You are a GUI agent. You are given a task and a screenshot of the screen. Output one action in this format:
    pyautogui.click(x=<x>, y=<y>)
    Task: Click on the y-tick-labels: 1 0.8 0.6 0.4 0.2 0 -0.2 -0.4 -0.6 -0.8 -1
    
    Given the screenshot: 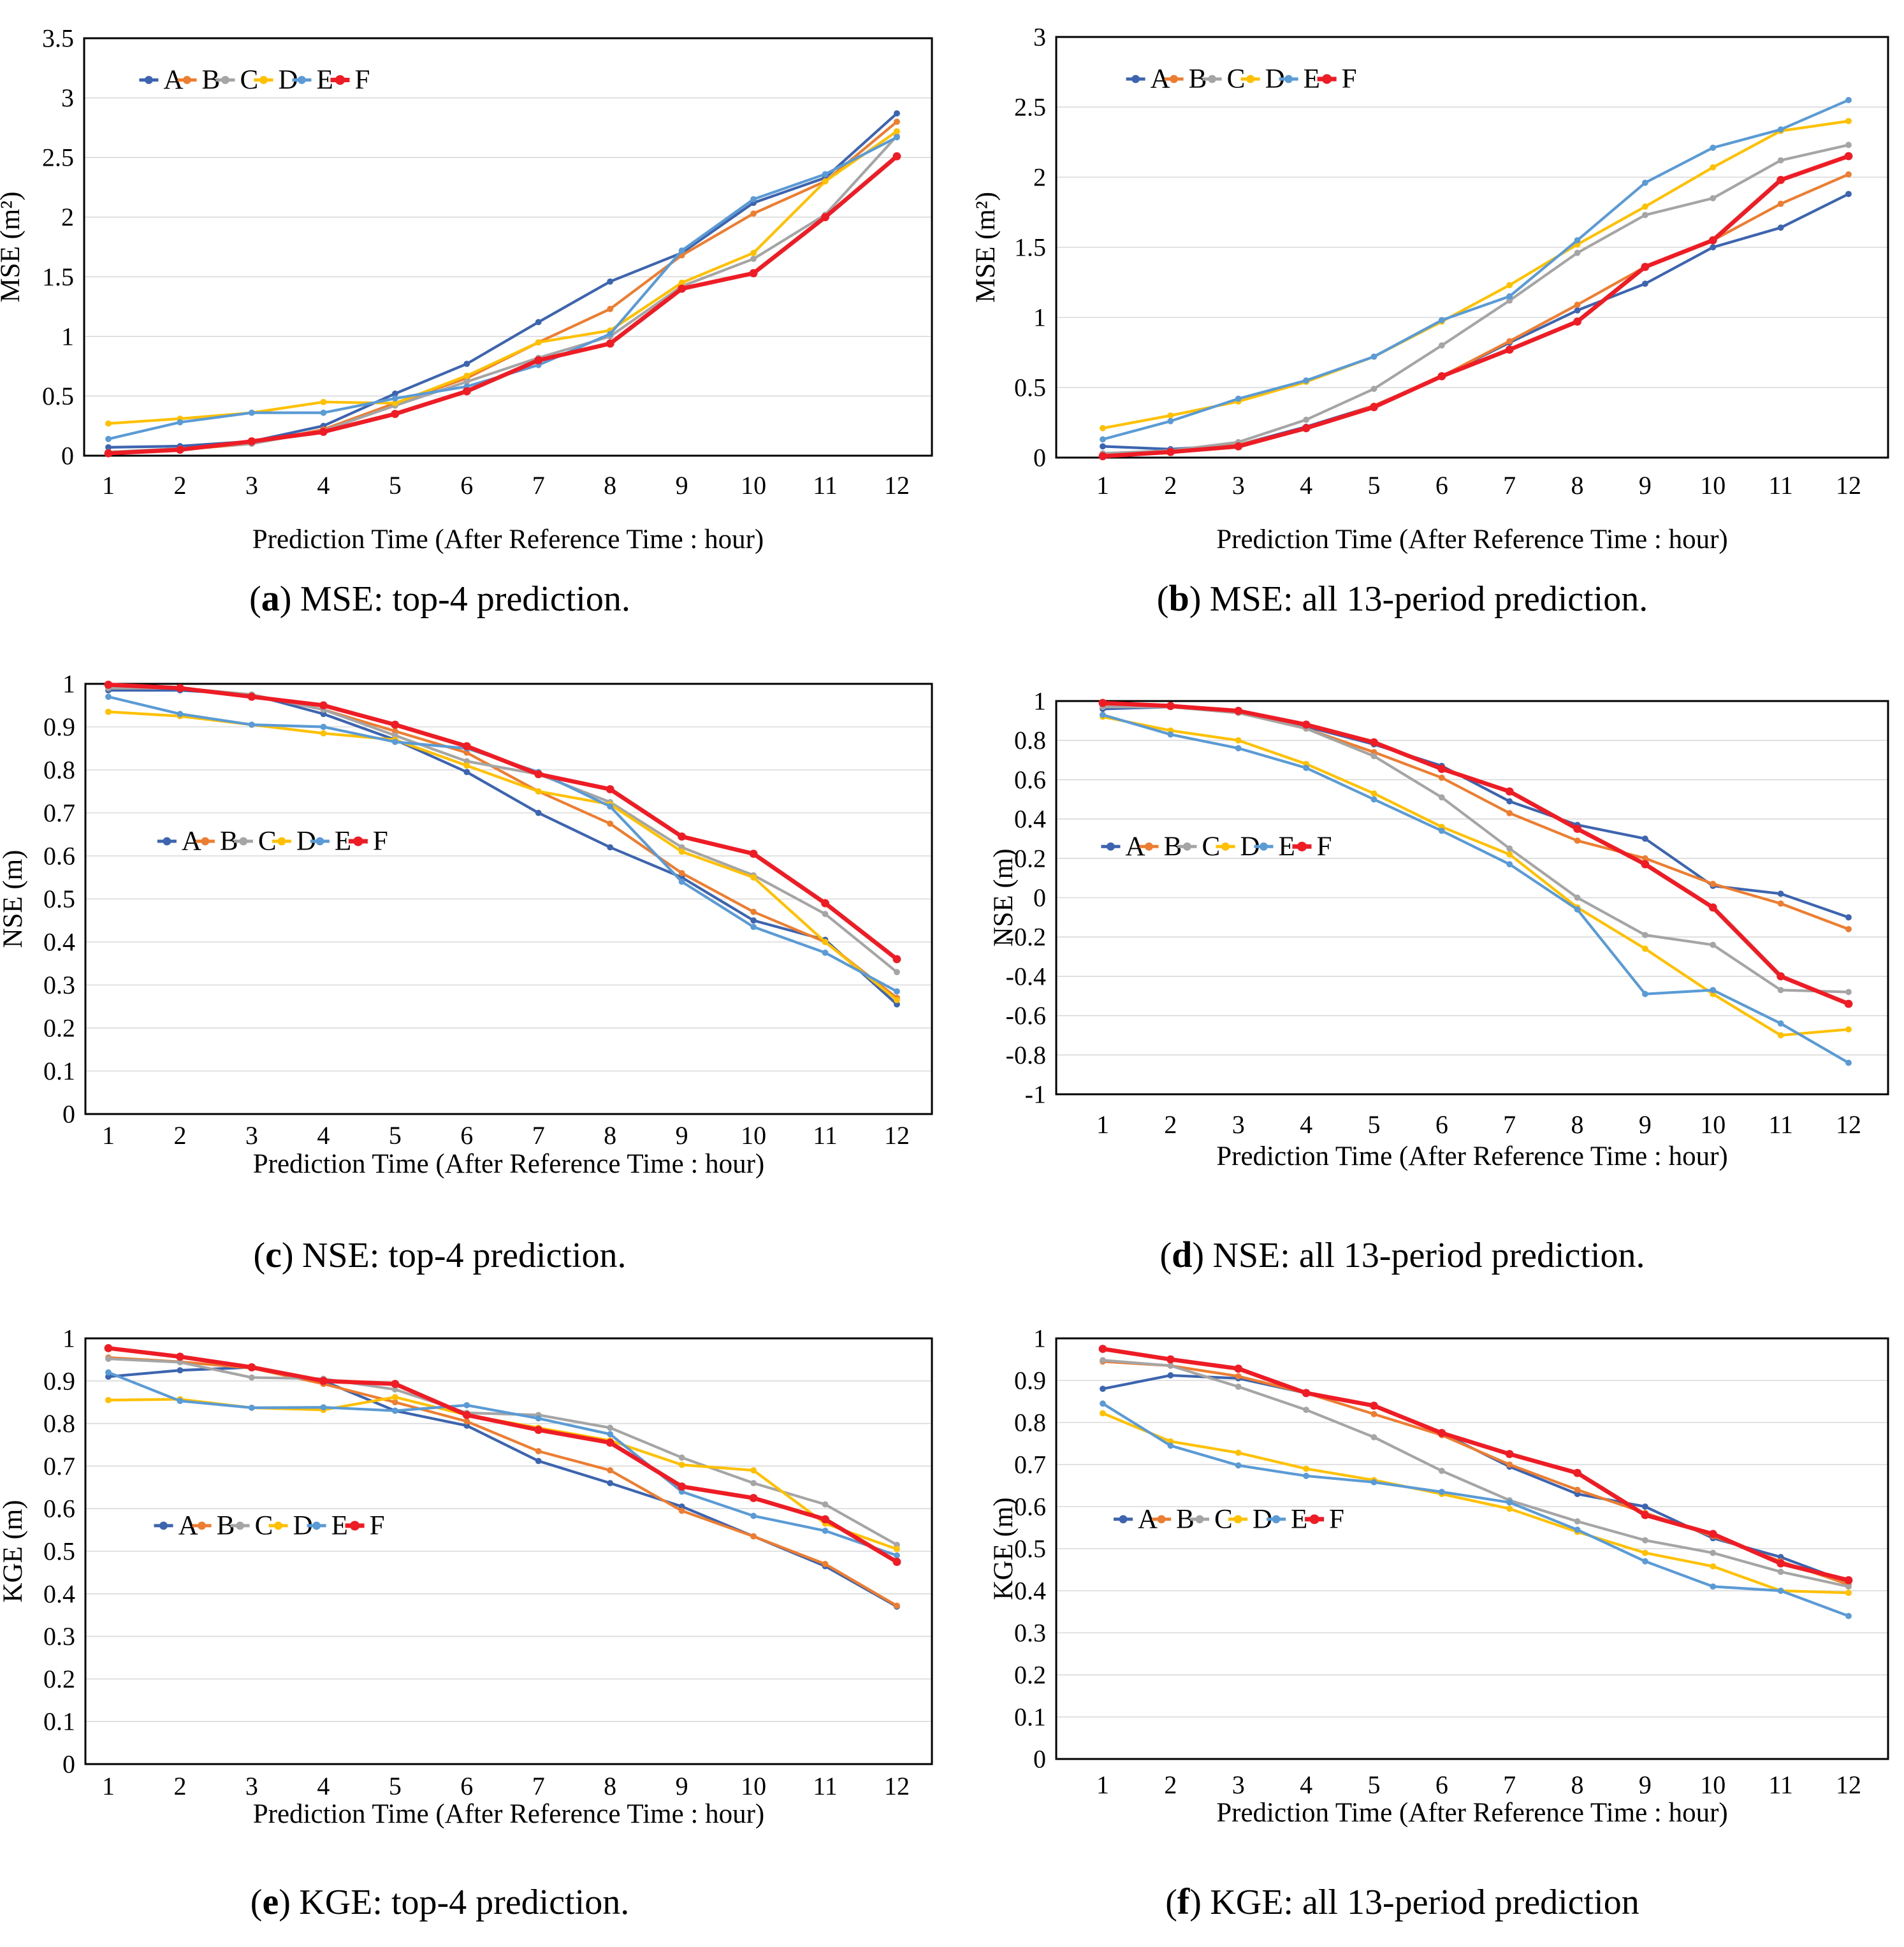 What is the action you would take?
    pyautogui.click(x=1026, y=898)
    